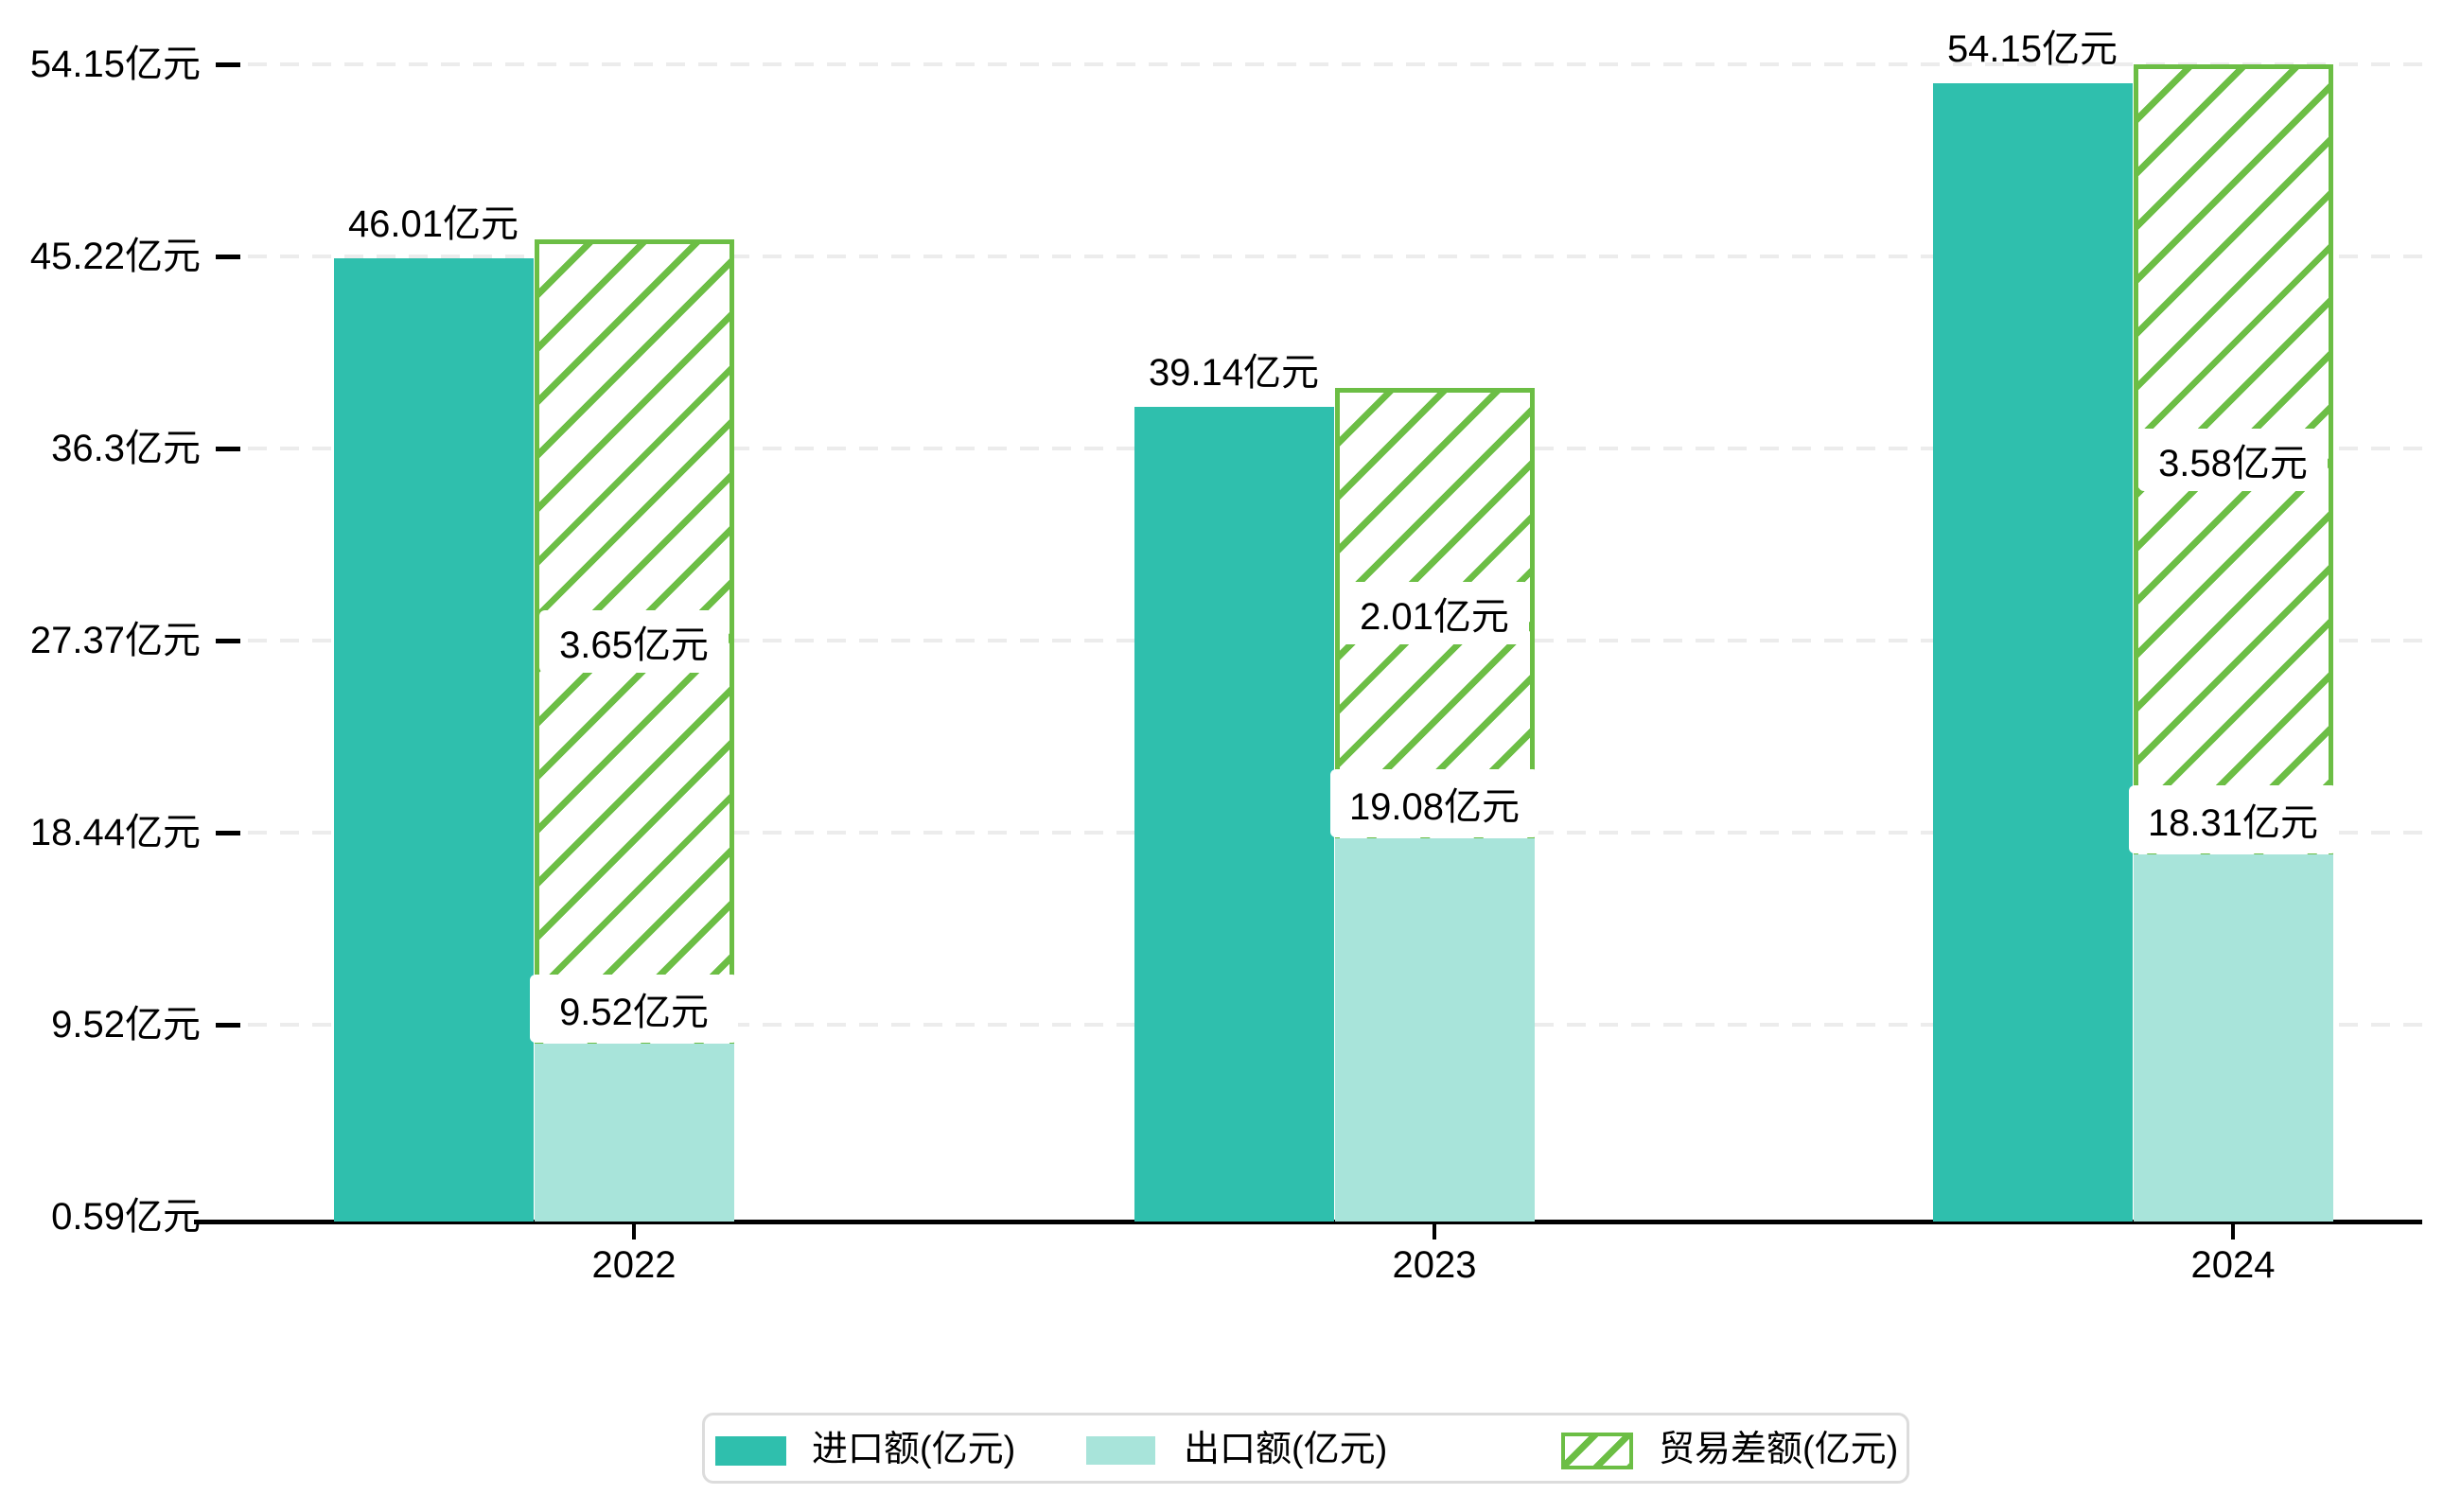  What do you see at coordinates (2032, 50) in the screenshot?
I see `import-value-label: 54.15亿元` at bounding box center [2032, 50].